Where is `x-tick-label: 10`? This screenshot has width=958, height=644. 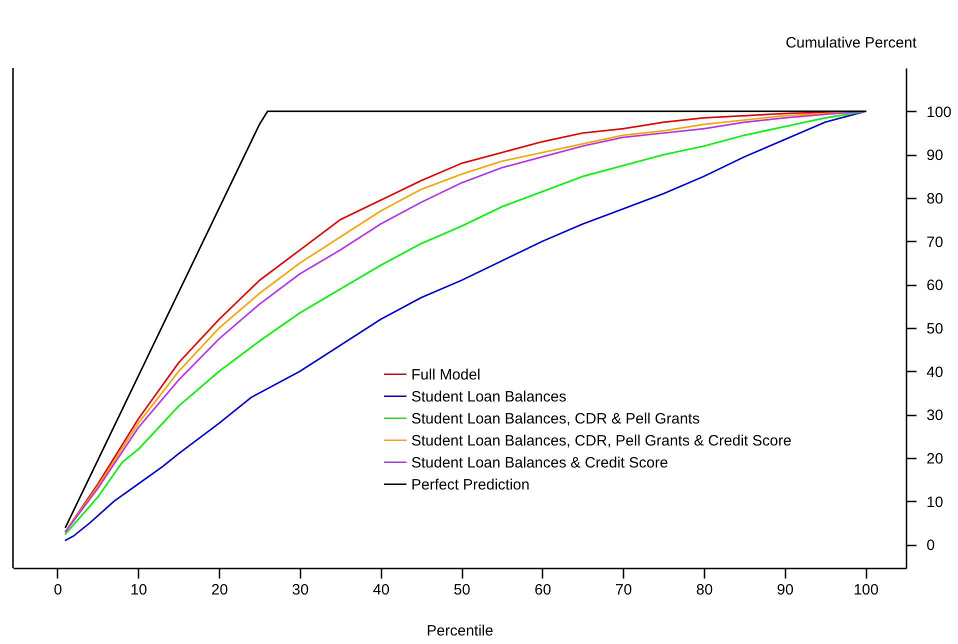
x-tick-label: 10 is located at coordinates (139, 590).